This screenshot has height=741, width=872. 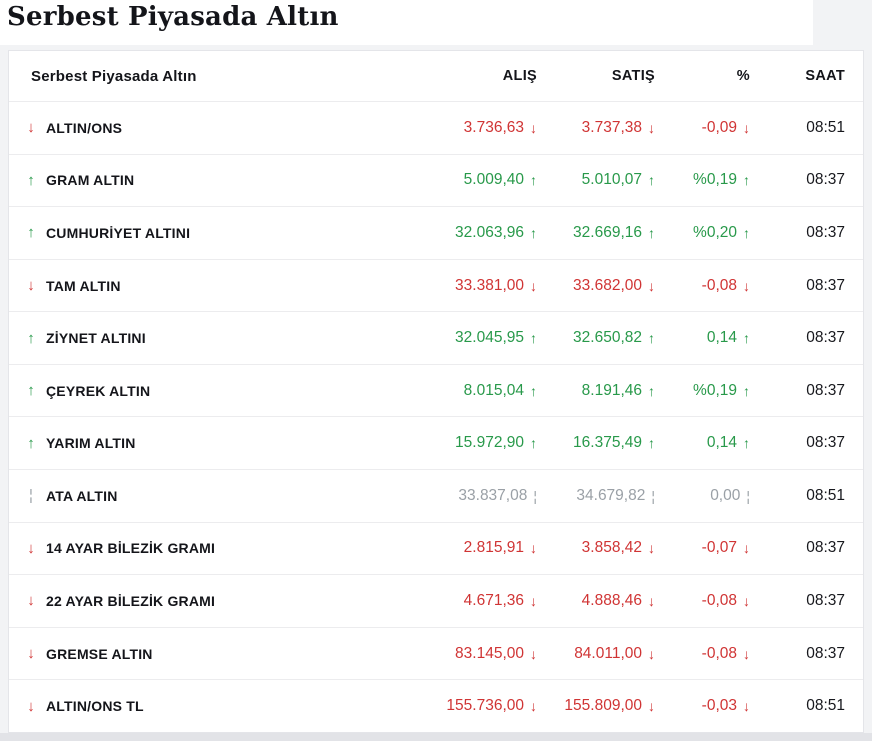 What do you see at coordinates (83, 285) in the screenshot?
I see `instrument-label: TAM ALTIN` at bounding box center [83, 285].